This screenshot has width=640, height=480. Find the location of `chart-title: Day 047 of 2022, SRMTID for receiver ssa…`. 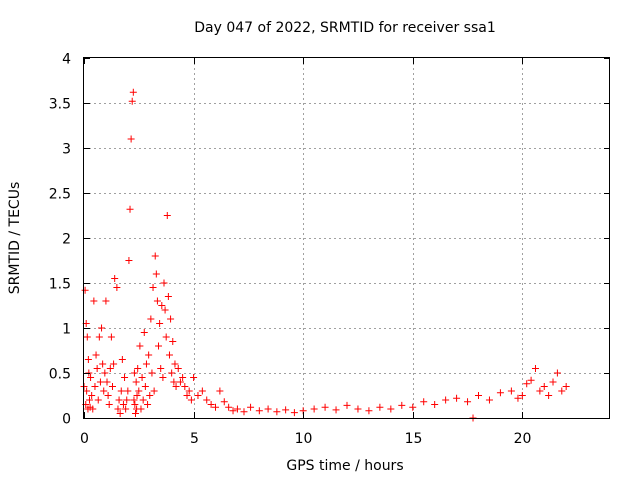

chart-title: Day 047 of 2022, SRMTID for receiver ssa… is located at coordinates (345, 28).